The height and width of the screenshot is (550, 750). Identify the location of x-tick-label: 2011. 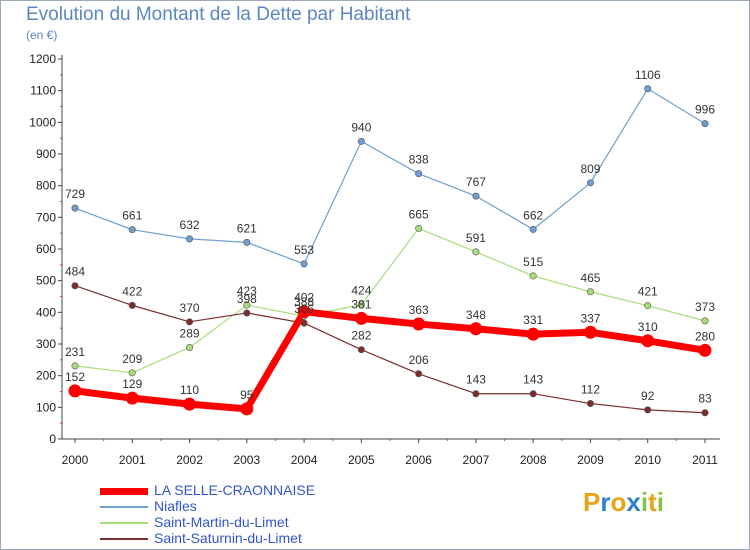
(705, 460).